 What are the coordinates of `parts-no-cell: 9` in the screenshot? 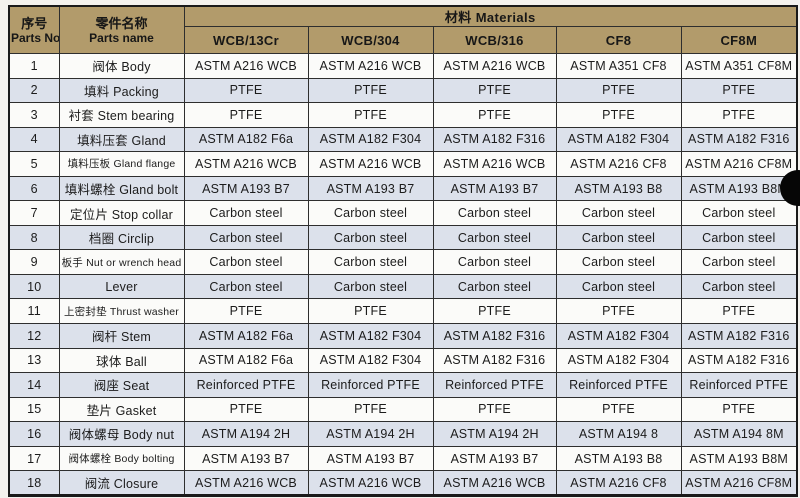 It's located at (34, 262).